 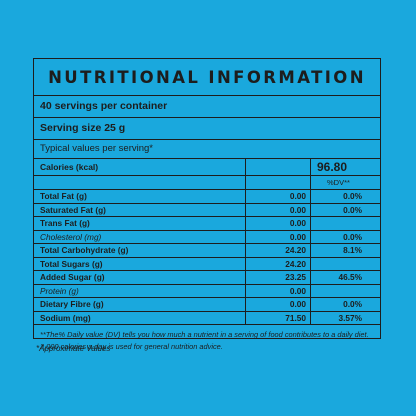 What do you see at coordinates (350, 277) in the screenshot?
I see `nutrient-dv: 46.5%` at bounding box center [350, 277].